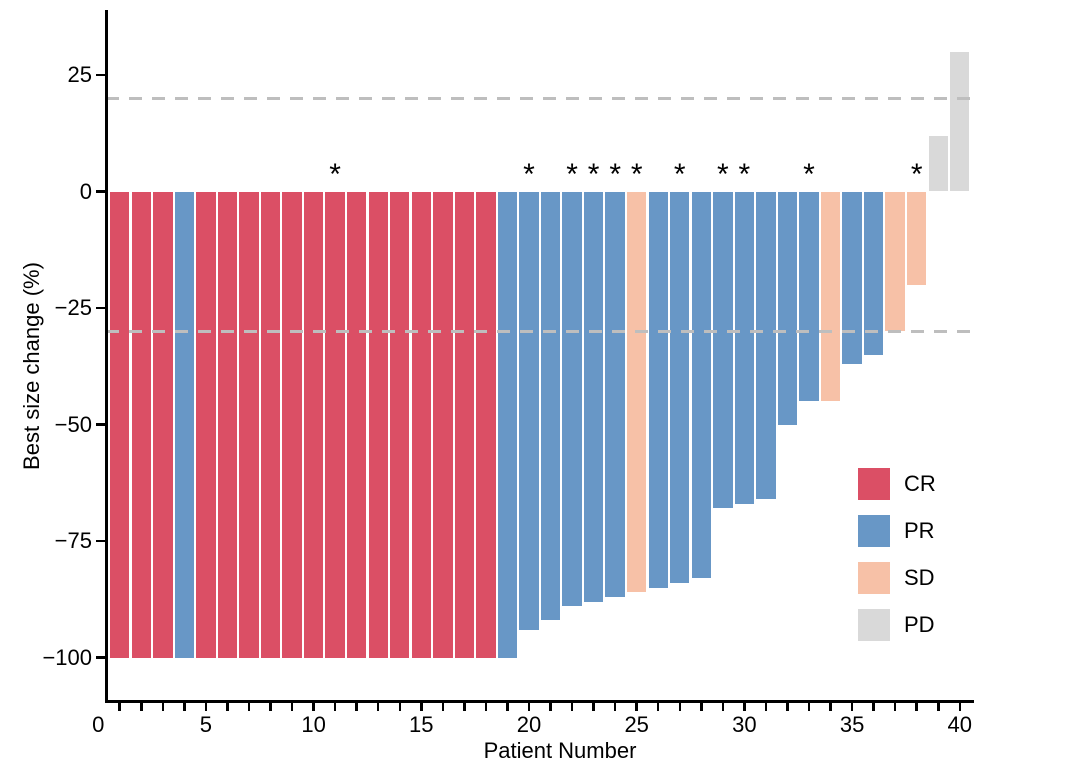 This screenshot has height=764, width=1080. I want to click on bar-patient-3-CR, so click(163, 424).